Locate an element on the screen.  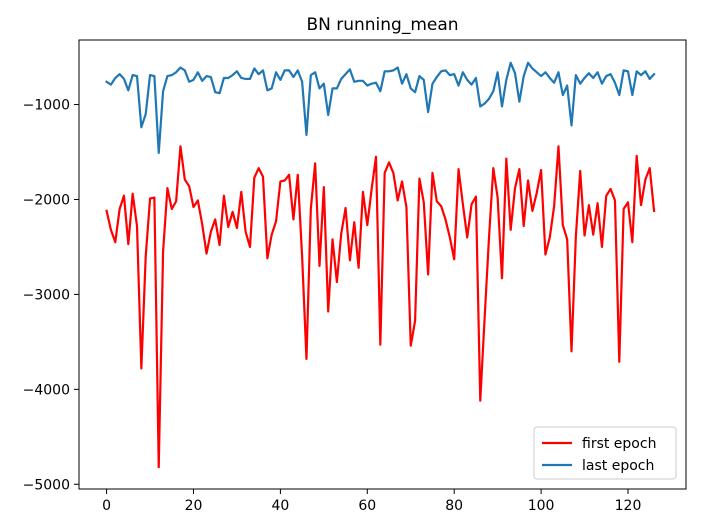
legend-label: first epoch is located at coordinates (619, 444).